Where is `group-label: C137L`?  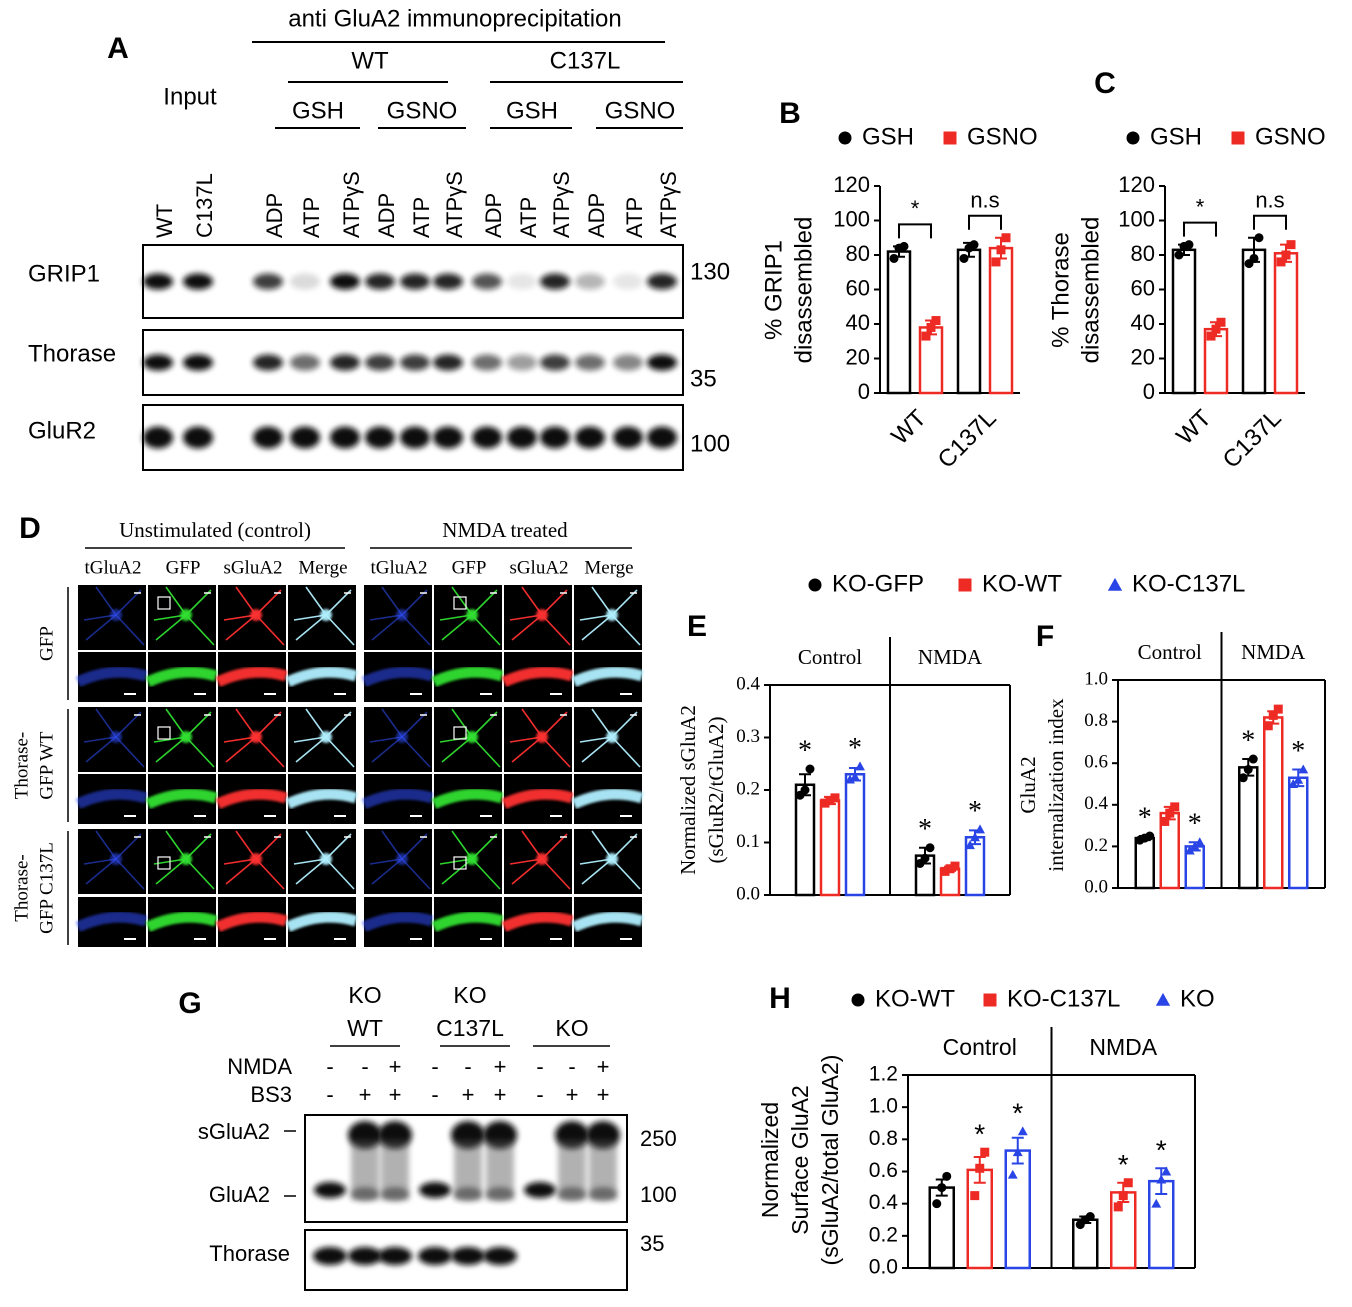
group-label: C137L is located at coordinates (470, 1028).